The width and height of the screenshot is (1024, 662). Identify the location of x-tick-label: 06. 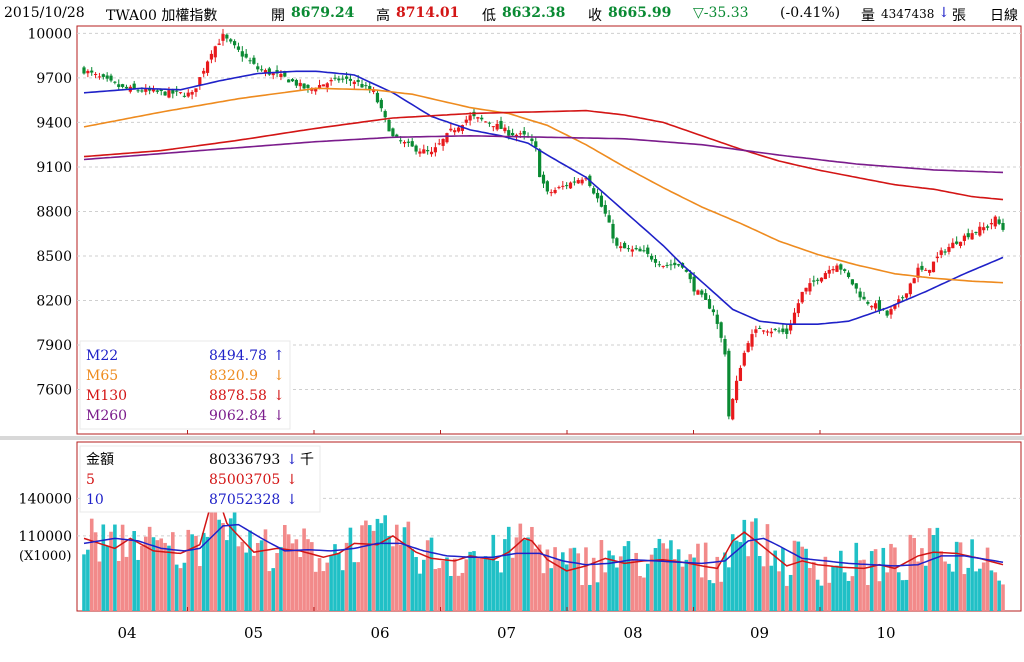
(379, 633).